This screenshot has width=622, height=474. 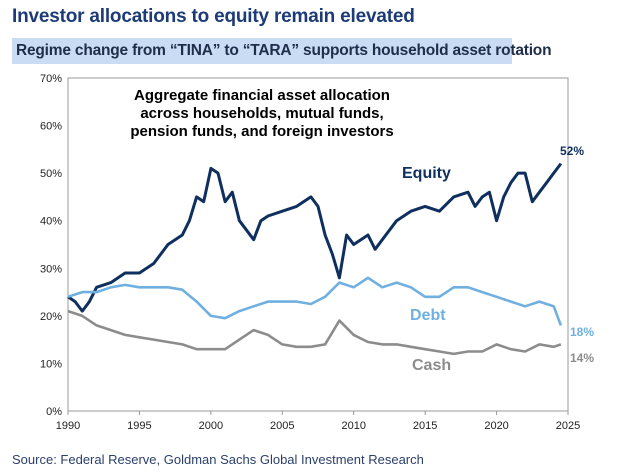 What do you see at coordinates (353, 426) in the screenshot?
I see `x-tick-label: 2010` at bounding box center [353, 426].